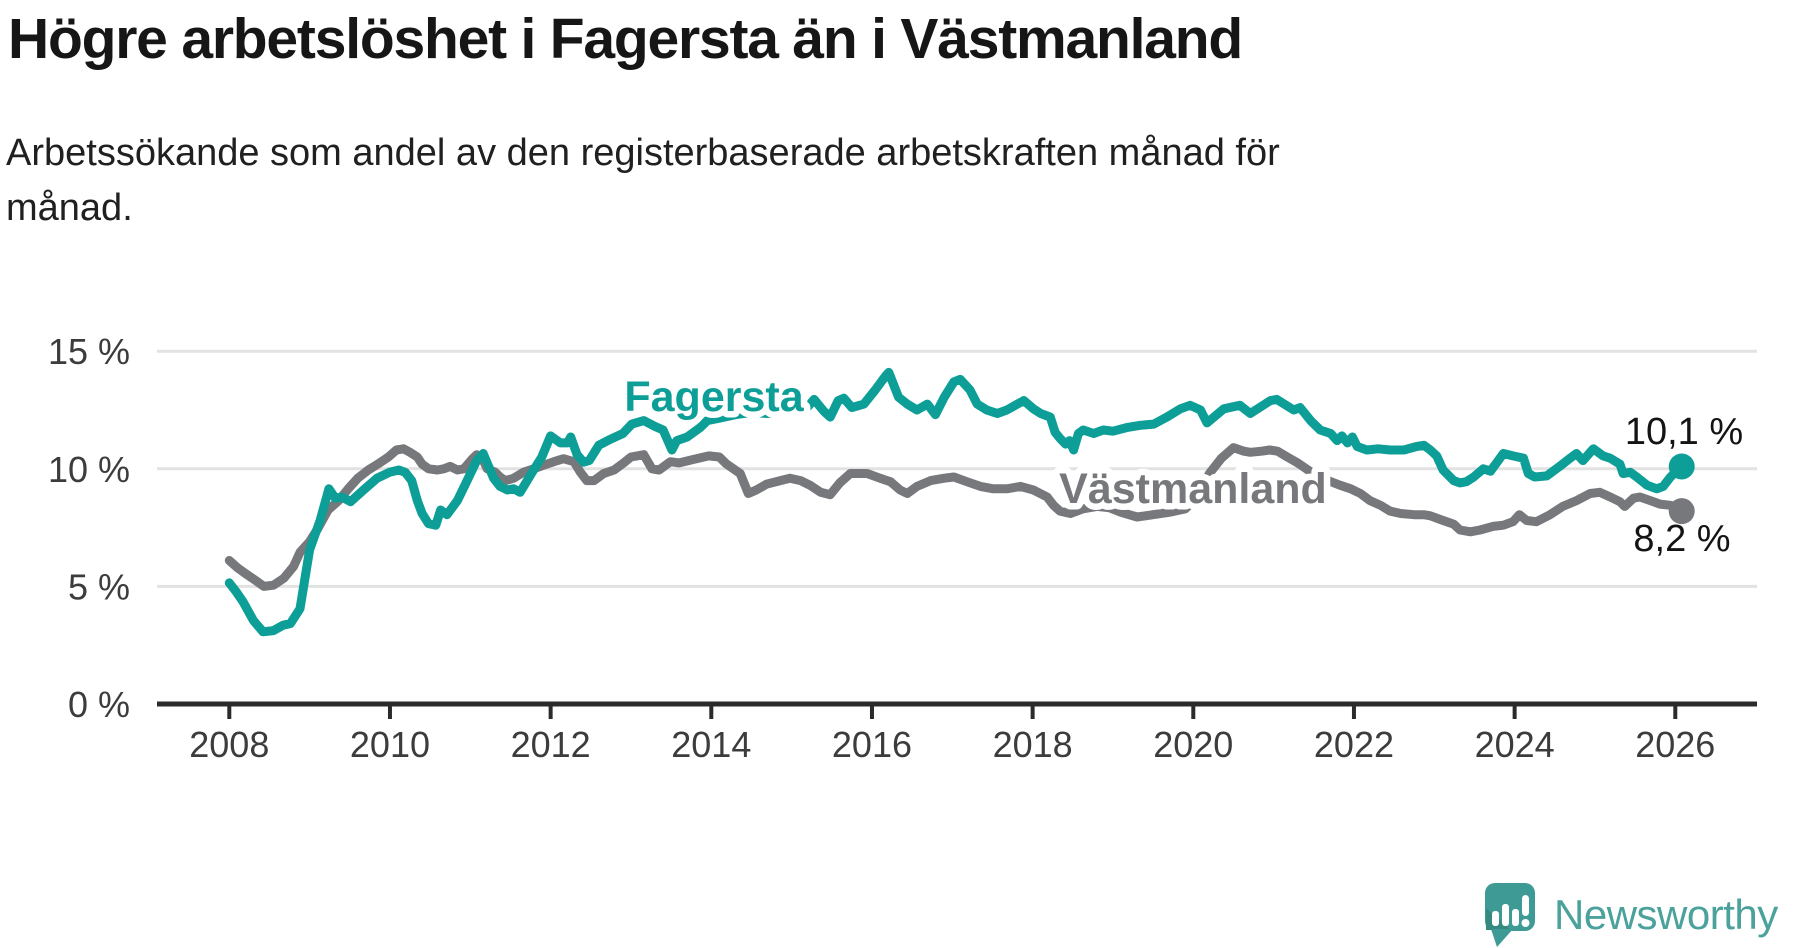  Describe the element at coordinates (69, 208) in the screenshot. I see `subtitle-line-2: månad.` at that location.